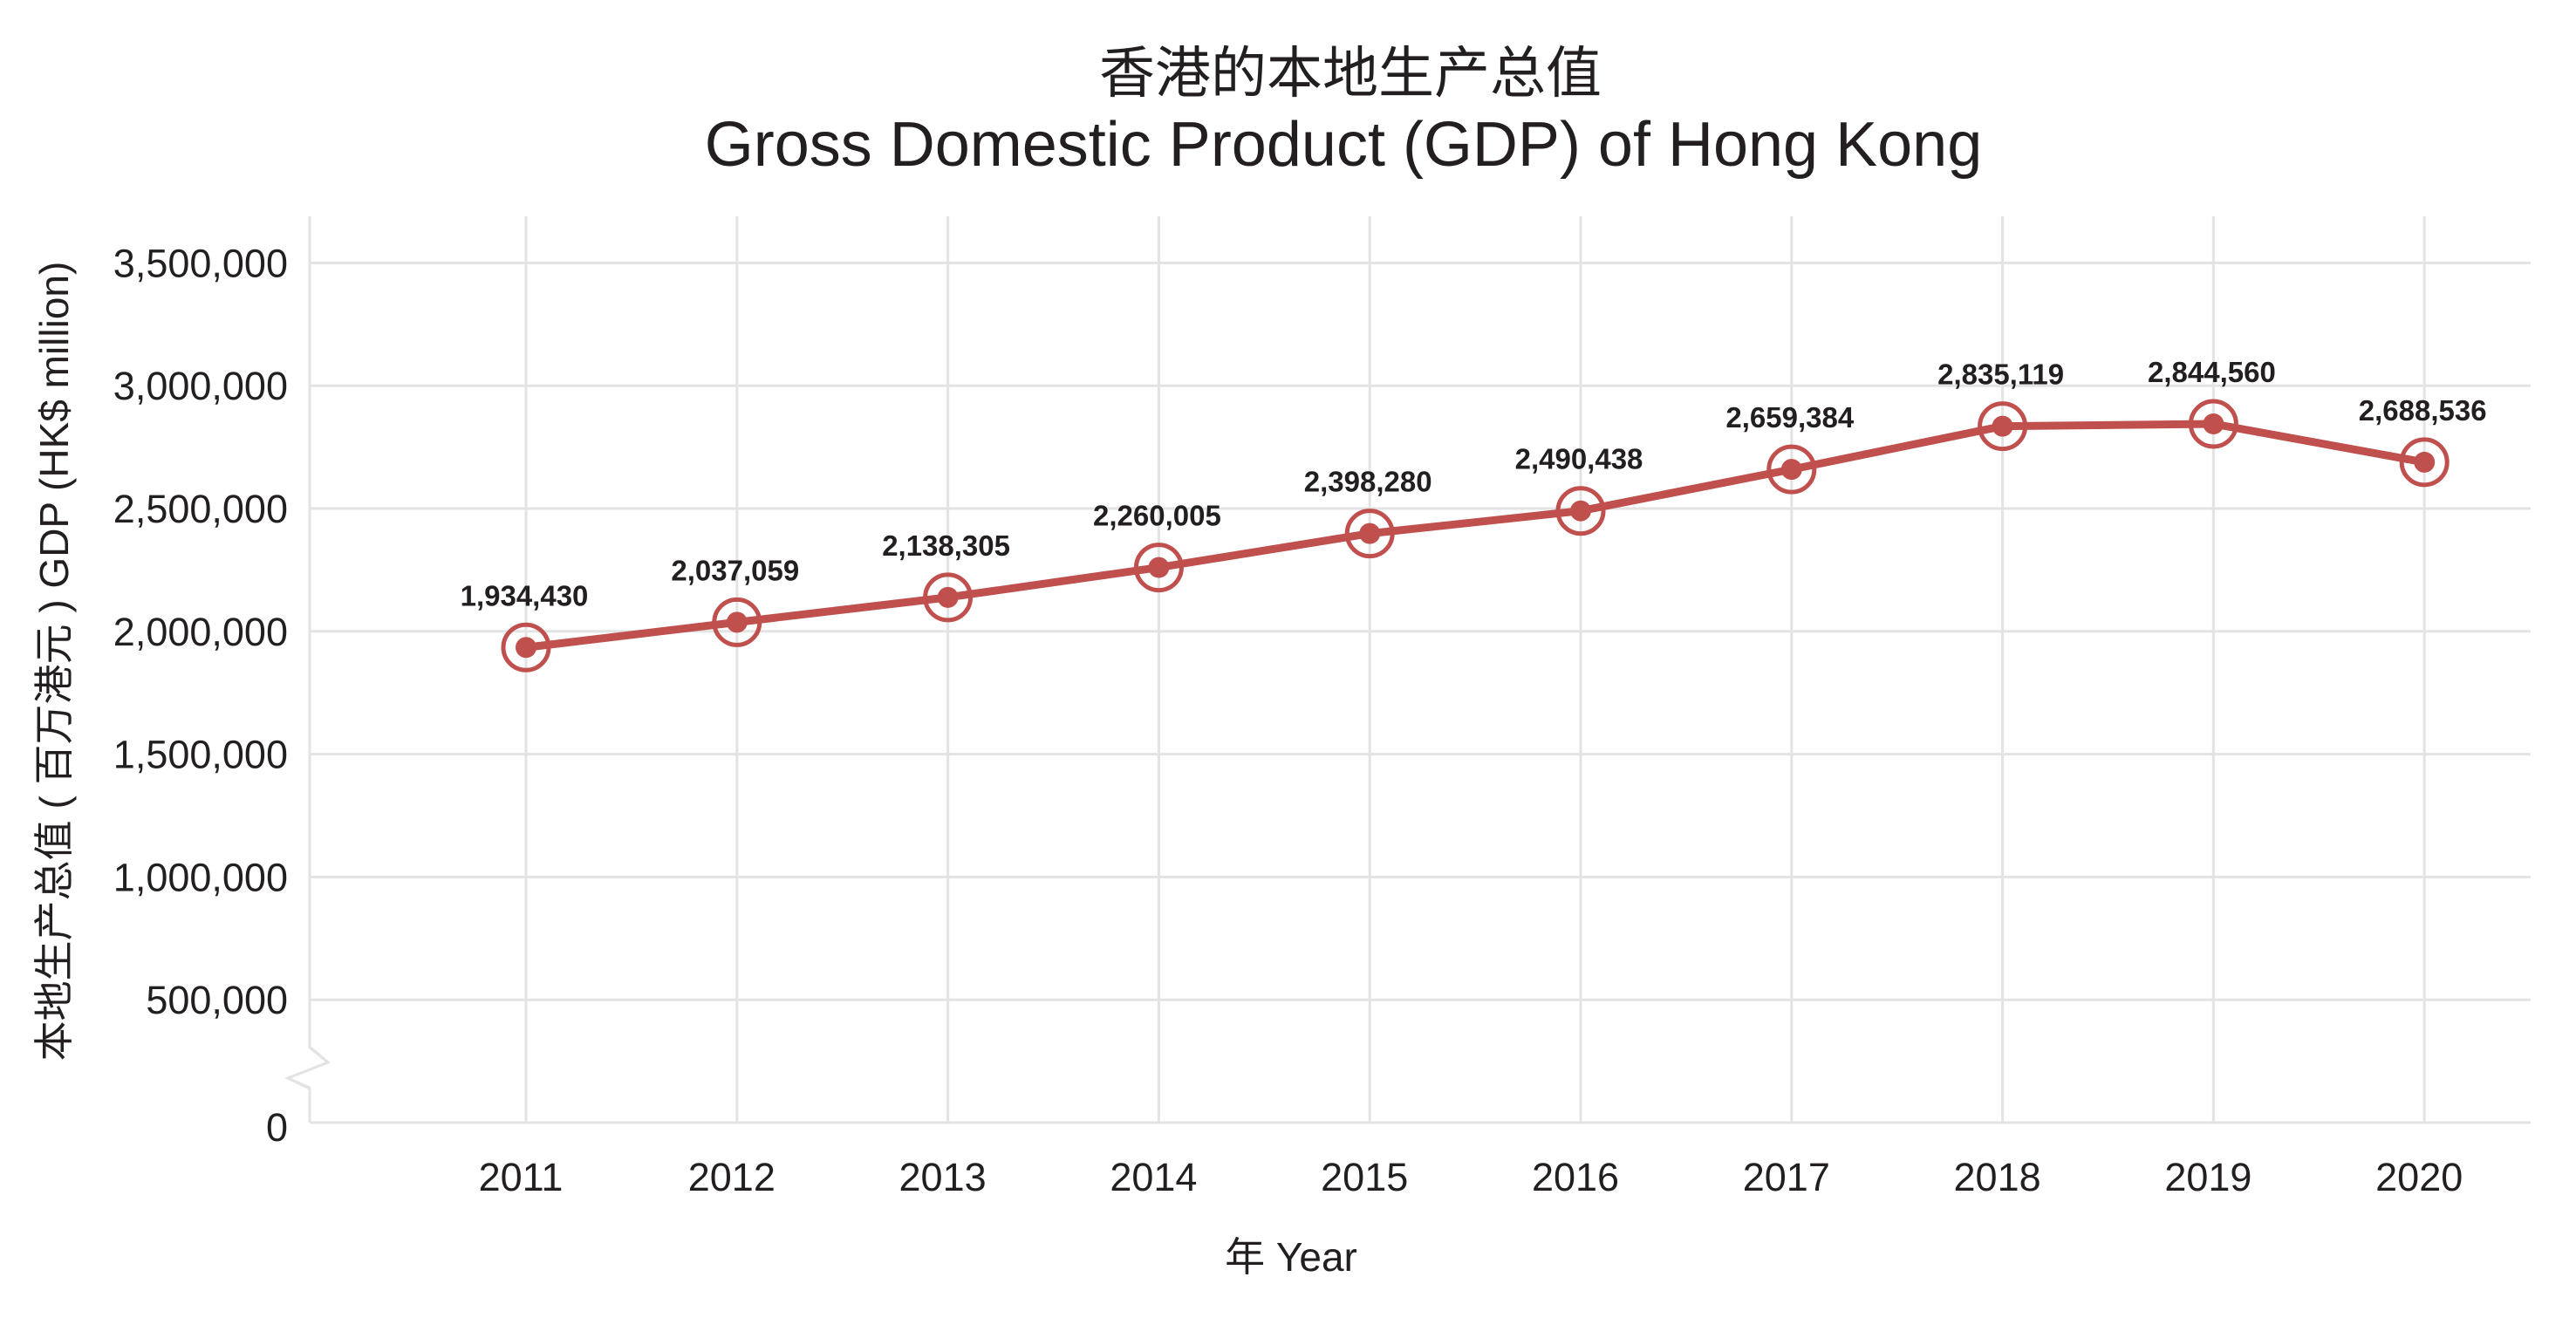  I want to click on x-tick-label: 2013, so click(943, 1177).